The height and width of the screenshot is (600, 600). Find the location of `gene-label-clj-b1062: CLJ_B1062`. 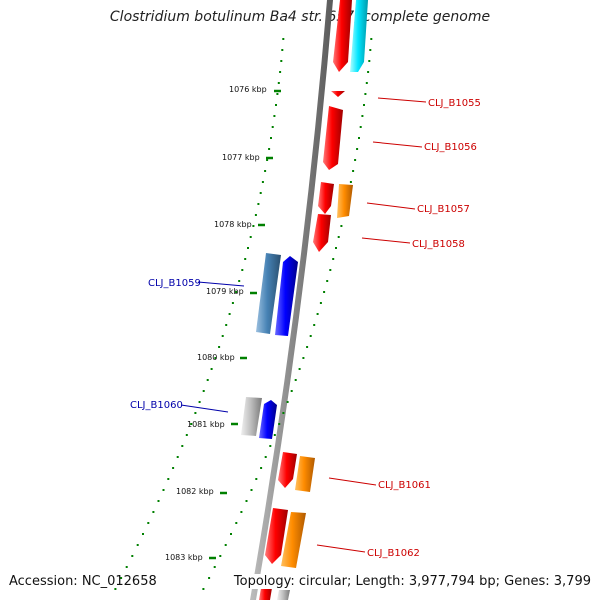

gene-label-clj-b1062: CLJ_B1062 is located at coordinates (393, 553).